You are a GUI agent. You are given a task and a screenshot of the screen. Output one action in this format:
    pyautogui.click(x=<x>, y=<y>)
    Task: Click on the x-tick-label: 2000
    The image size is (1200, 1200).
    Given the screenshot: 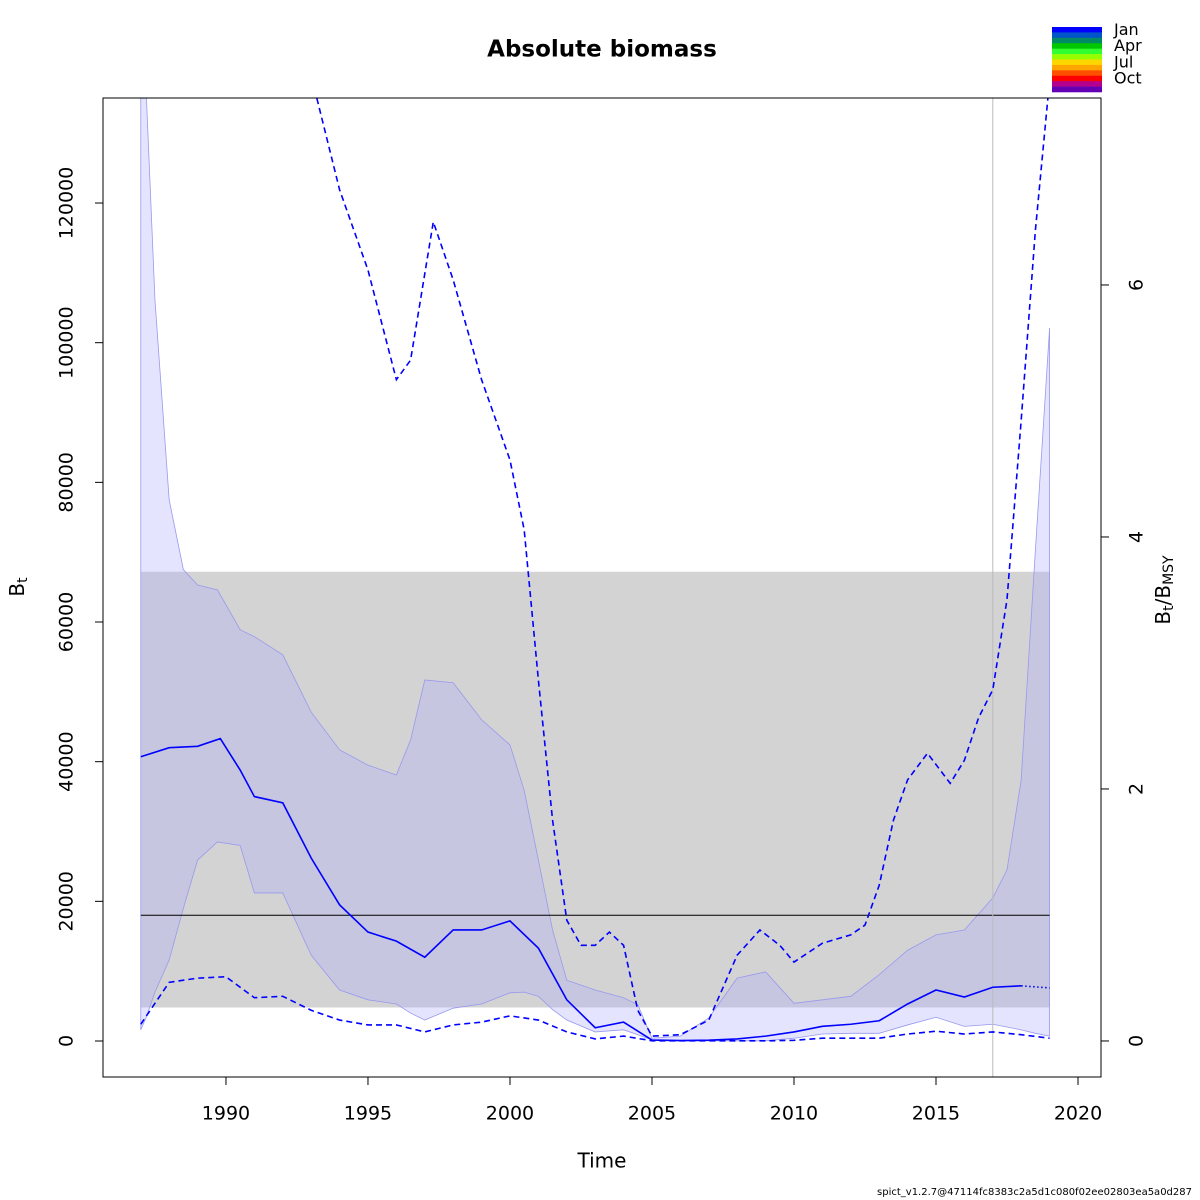 What is the action you would take?
    pyautogui.click(x=510, y=1114)
    